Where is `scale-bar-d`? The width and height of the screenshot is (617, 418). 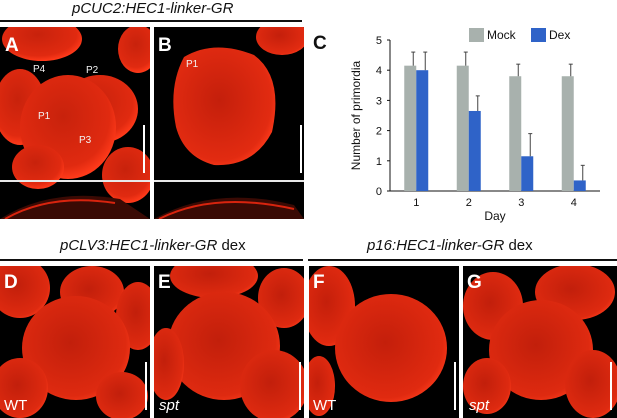
scale-bar-d is located at coordinates (146, 386).